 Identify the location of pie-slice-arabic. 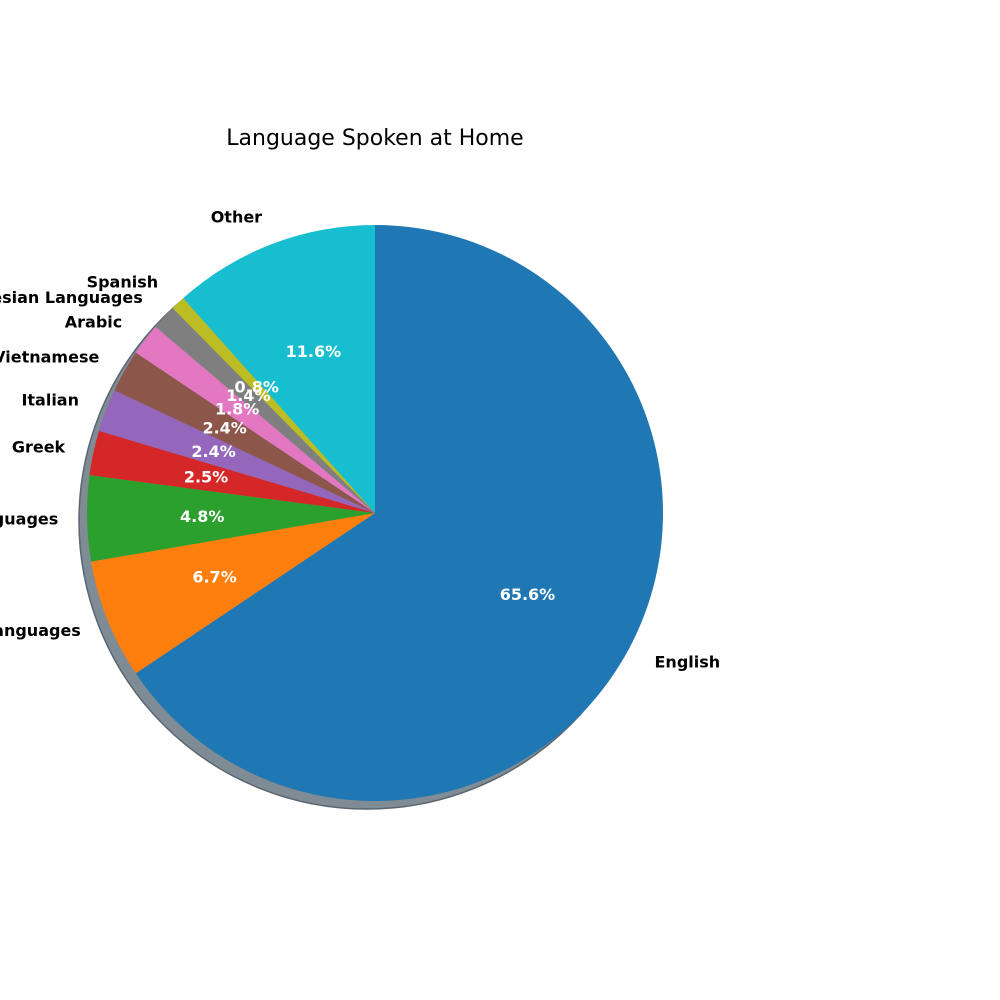
(255, 419).